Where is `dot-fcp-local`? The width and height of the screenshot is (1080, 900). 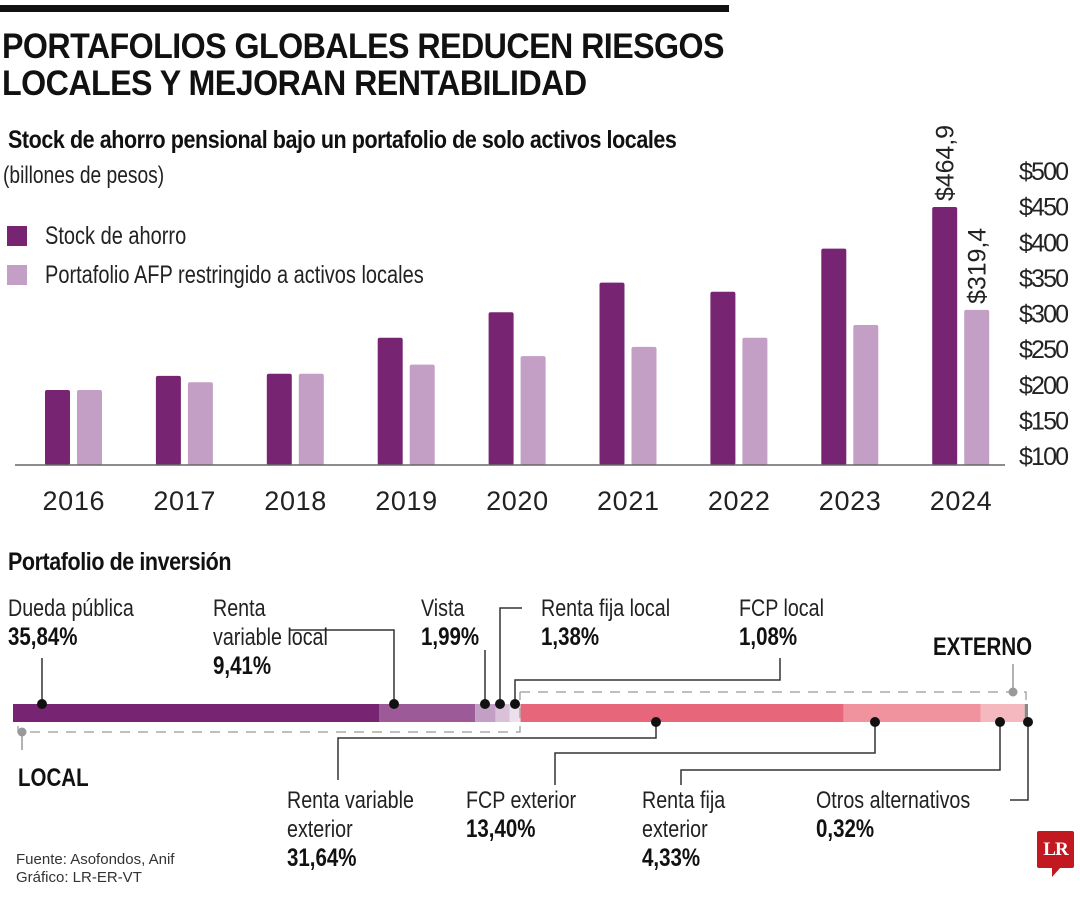 dot-fcp-local is located at coordinates (515, 704).